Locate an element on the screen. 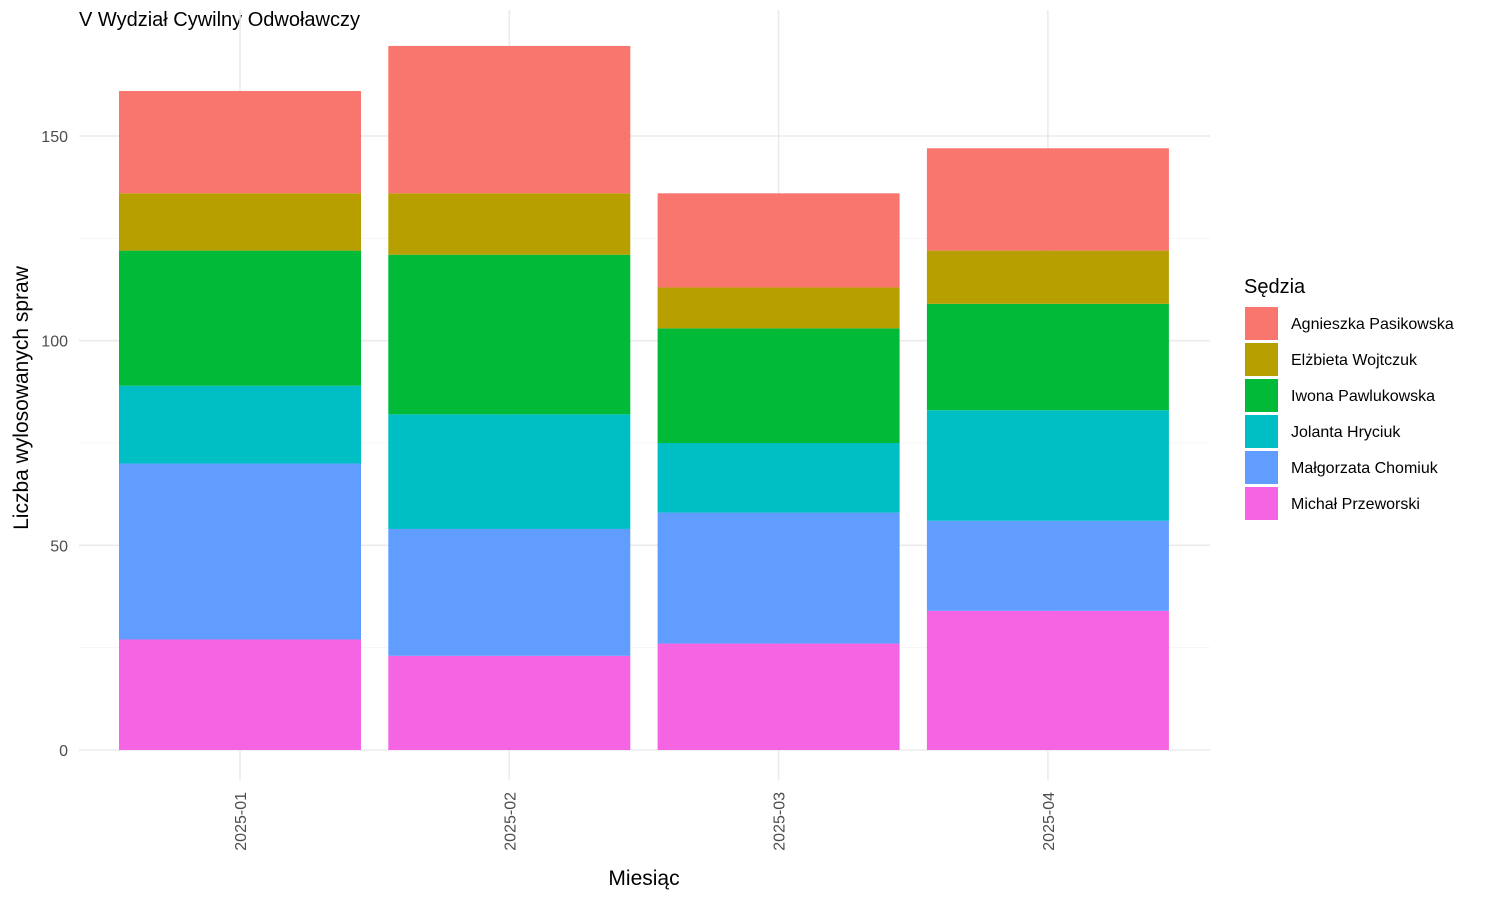 The height and width of the screenshot is (900, 1500). x-tick-label: 2025-03 is located at coordinates (780, 821).